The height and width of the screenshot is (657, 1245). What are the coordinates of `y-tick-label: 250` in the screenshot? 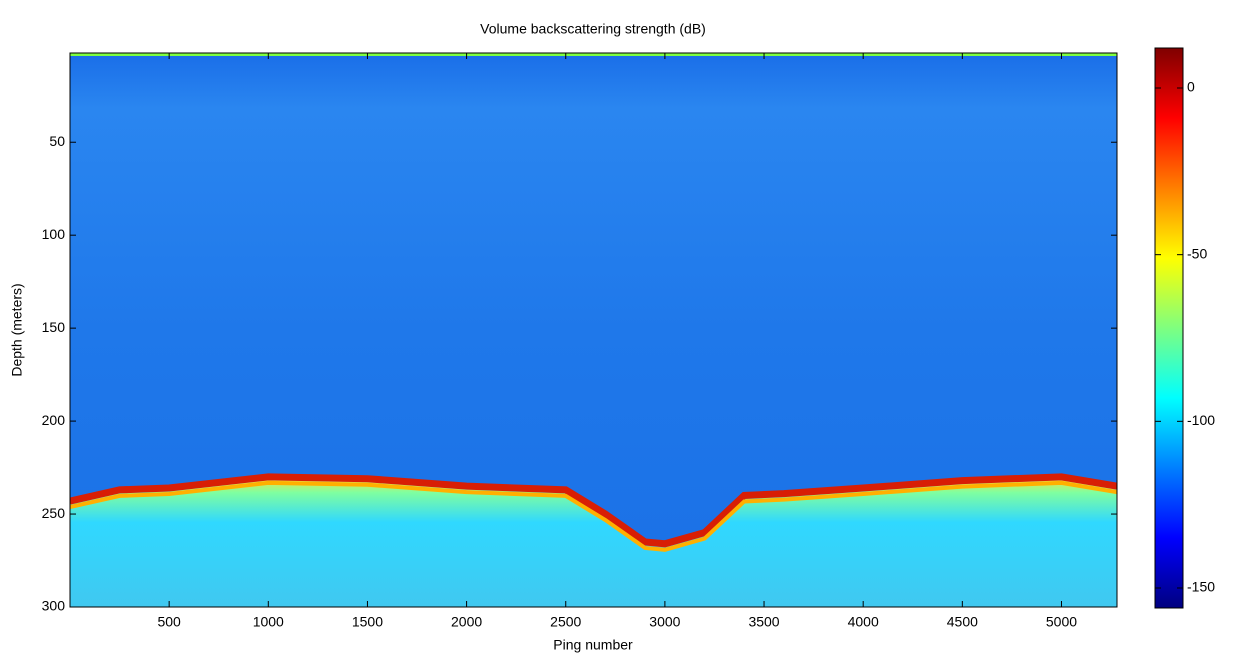 It's located at (54, 513).